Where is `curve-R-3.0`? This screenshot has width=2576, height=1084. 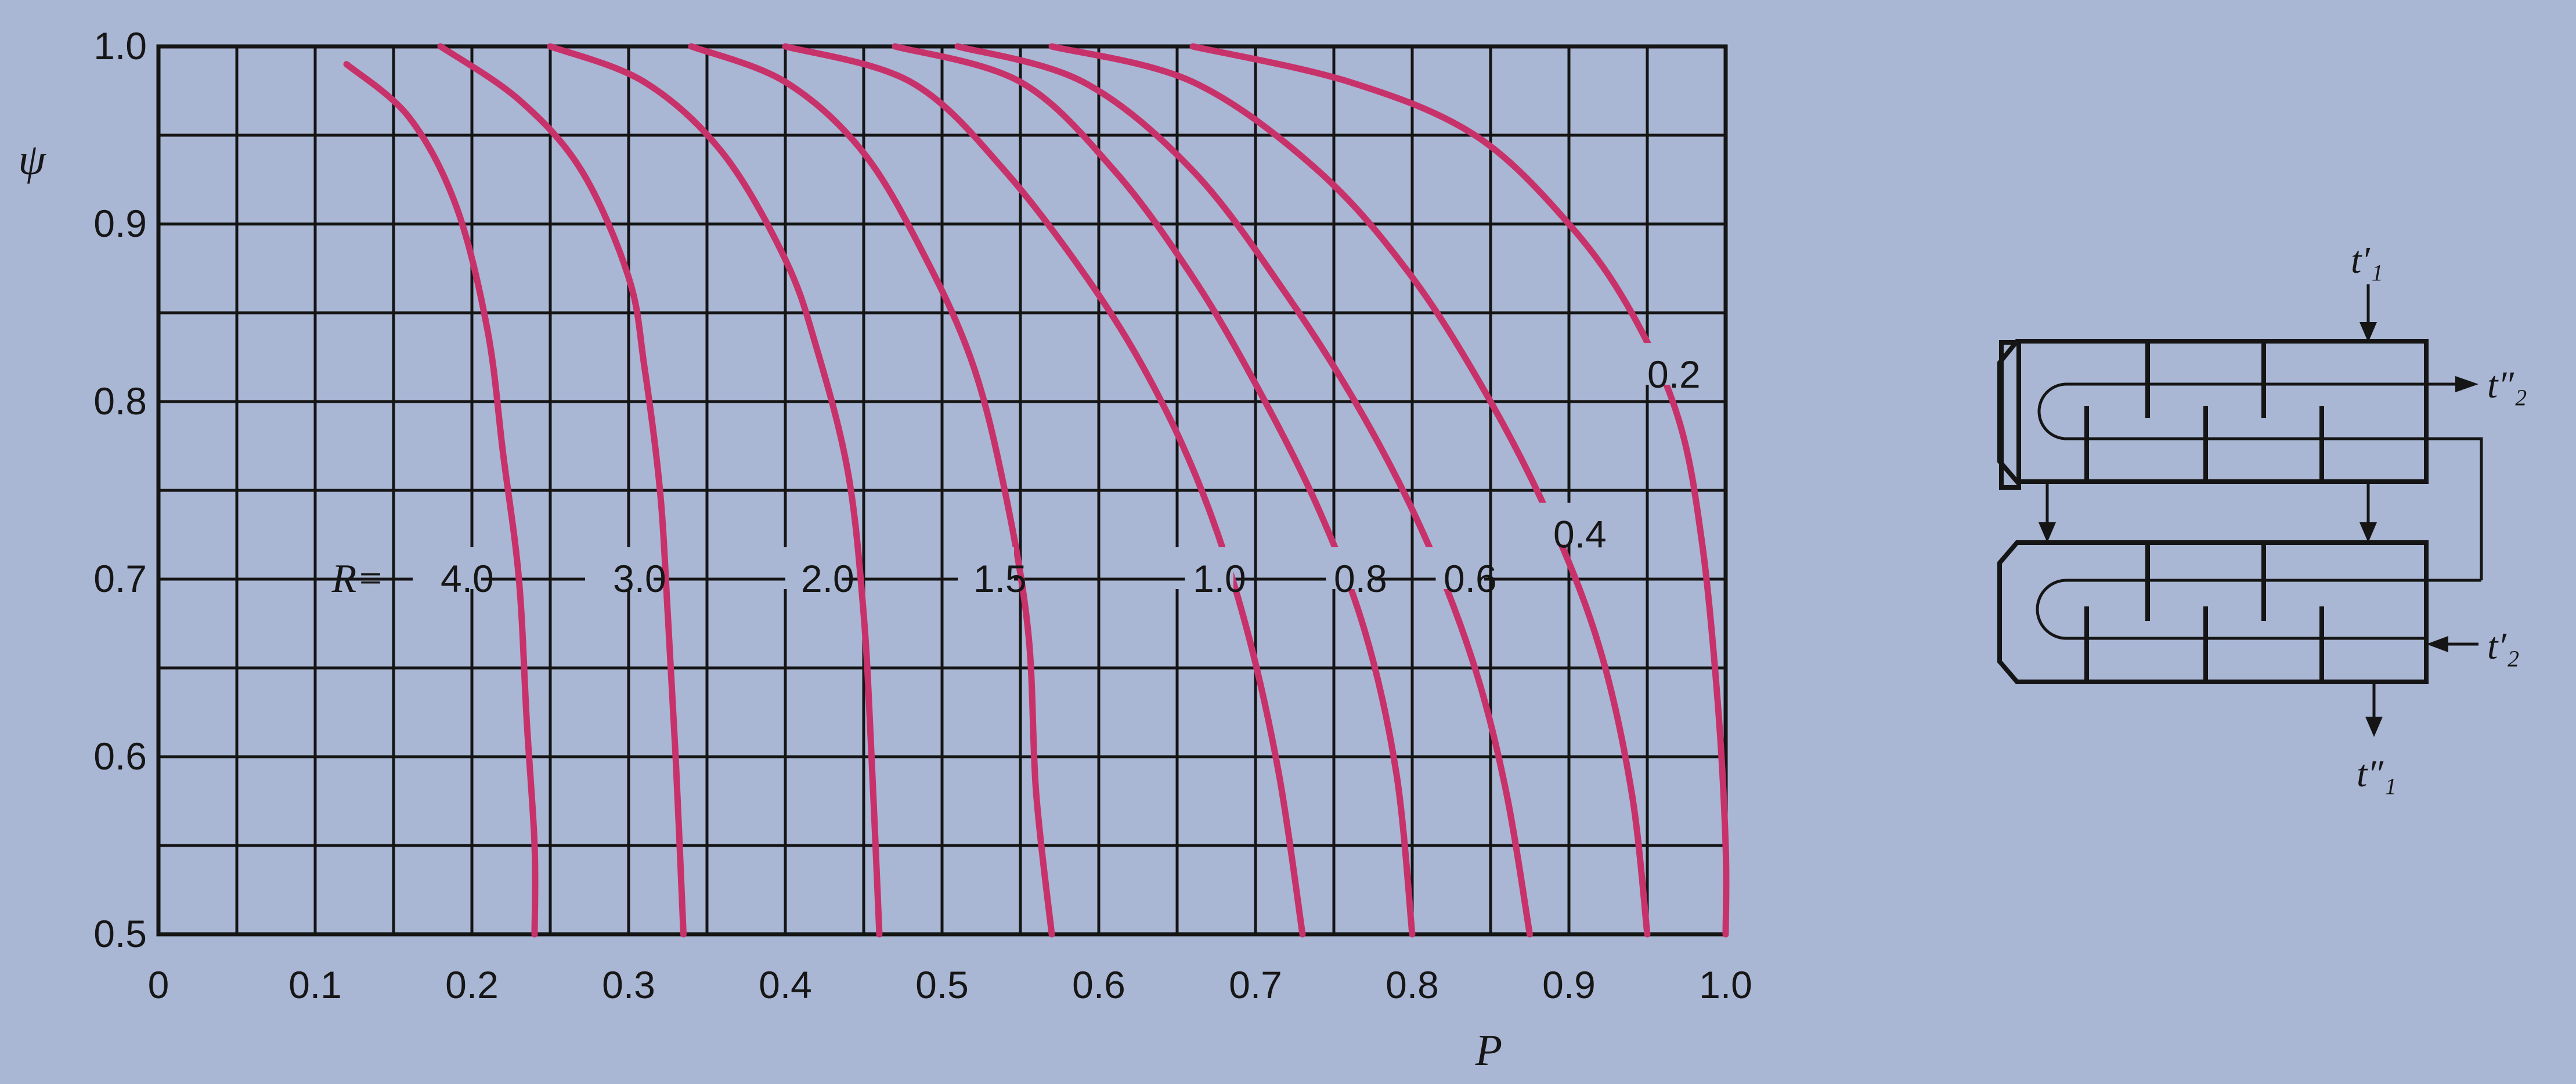 curve-R-3.0 is located at coordinates (562, 490).